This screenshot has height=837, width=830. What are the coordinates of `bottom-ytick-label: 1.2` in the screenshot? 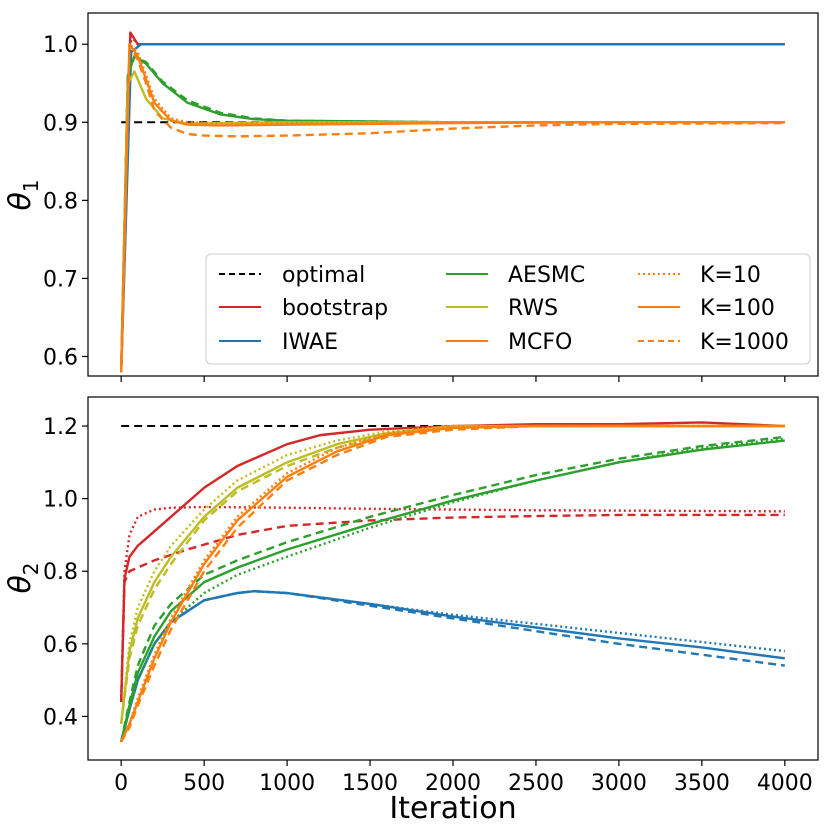 It's located at (60, 427).